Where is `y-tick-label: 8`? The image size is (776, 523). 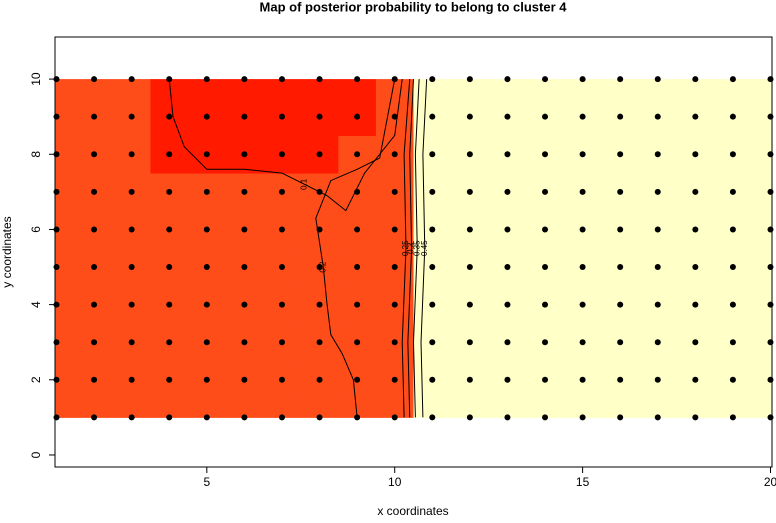 y-tick-label: 8 is located at coordinates (36, 154).